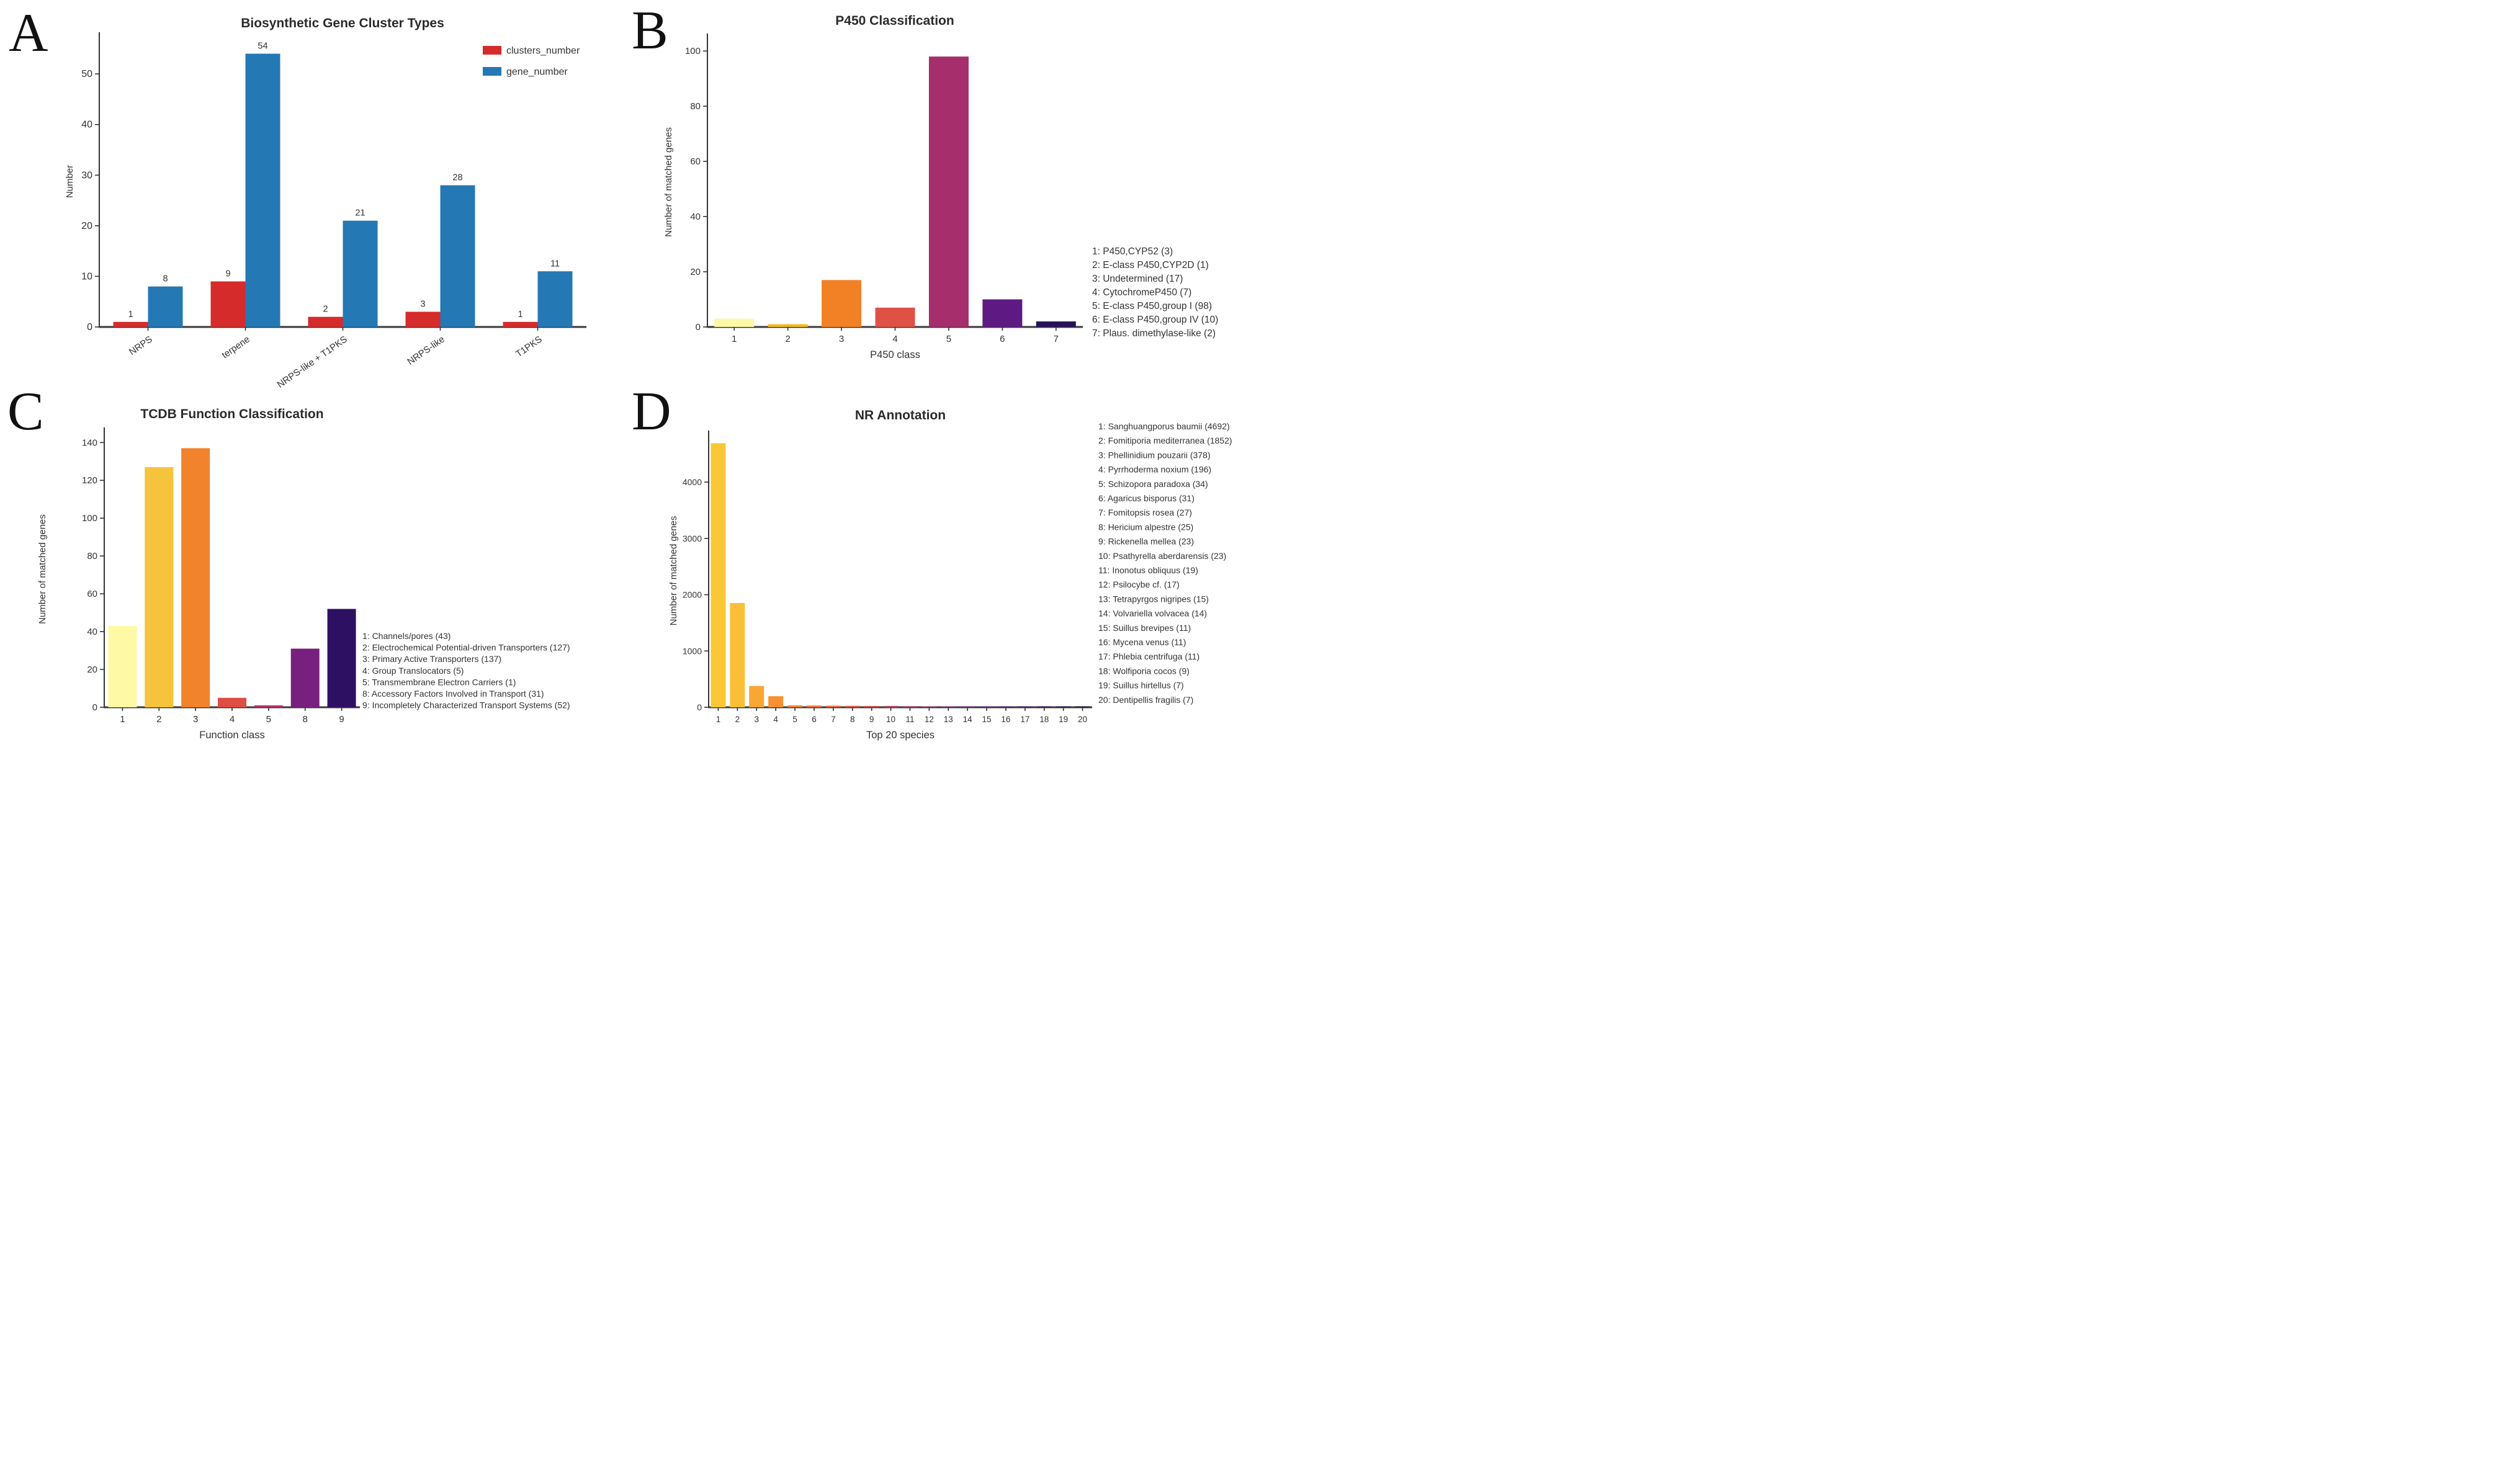 This screenshot has height=1484, width=2502. I want to click on chart-title-b: P450 Classification, so click(894, 21).